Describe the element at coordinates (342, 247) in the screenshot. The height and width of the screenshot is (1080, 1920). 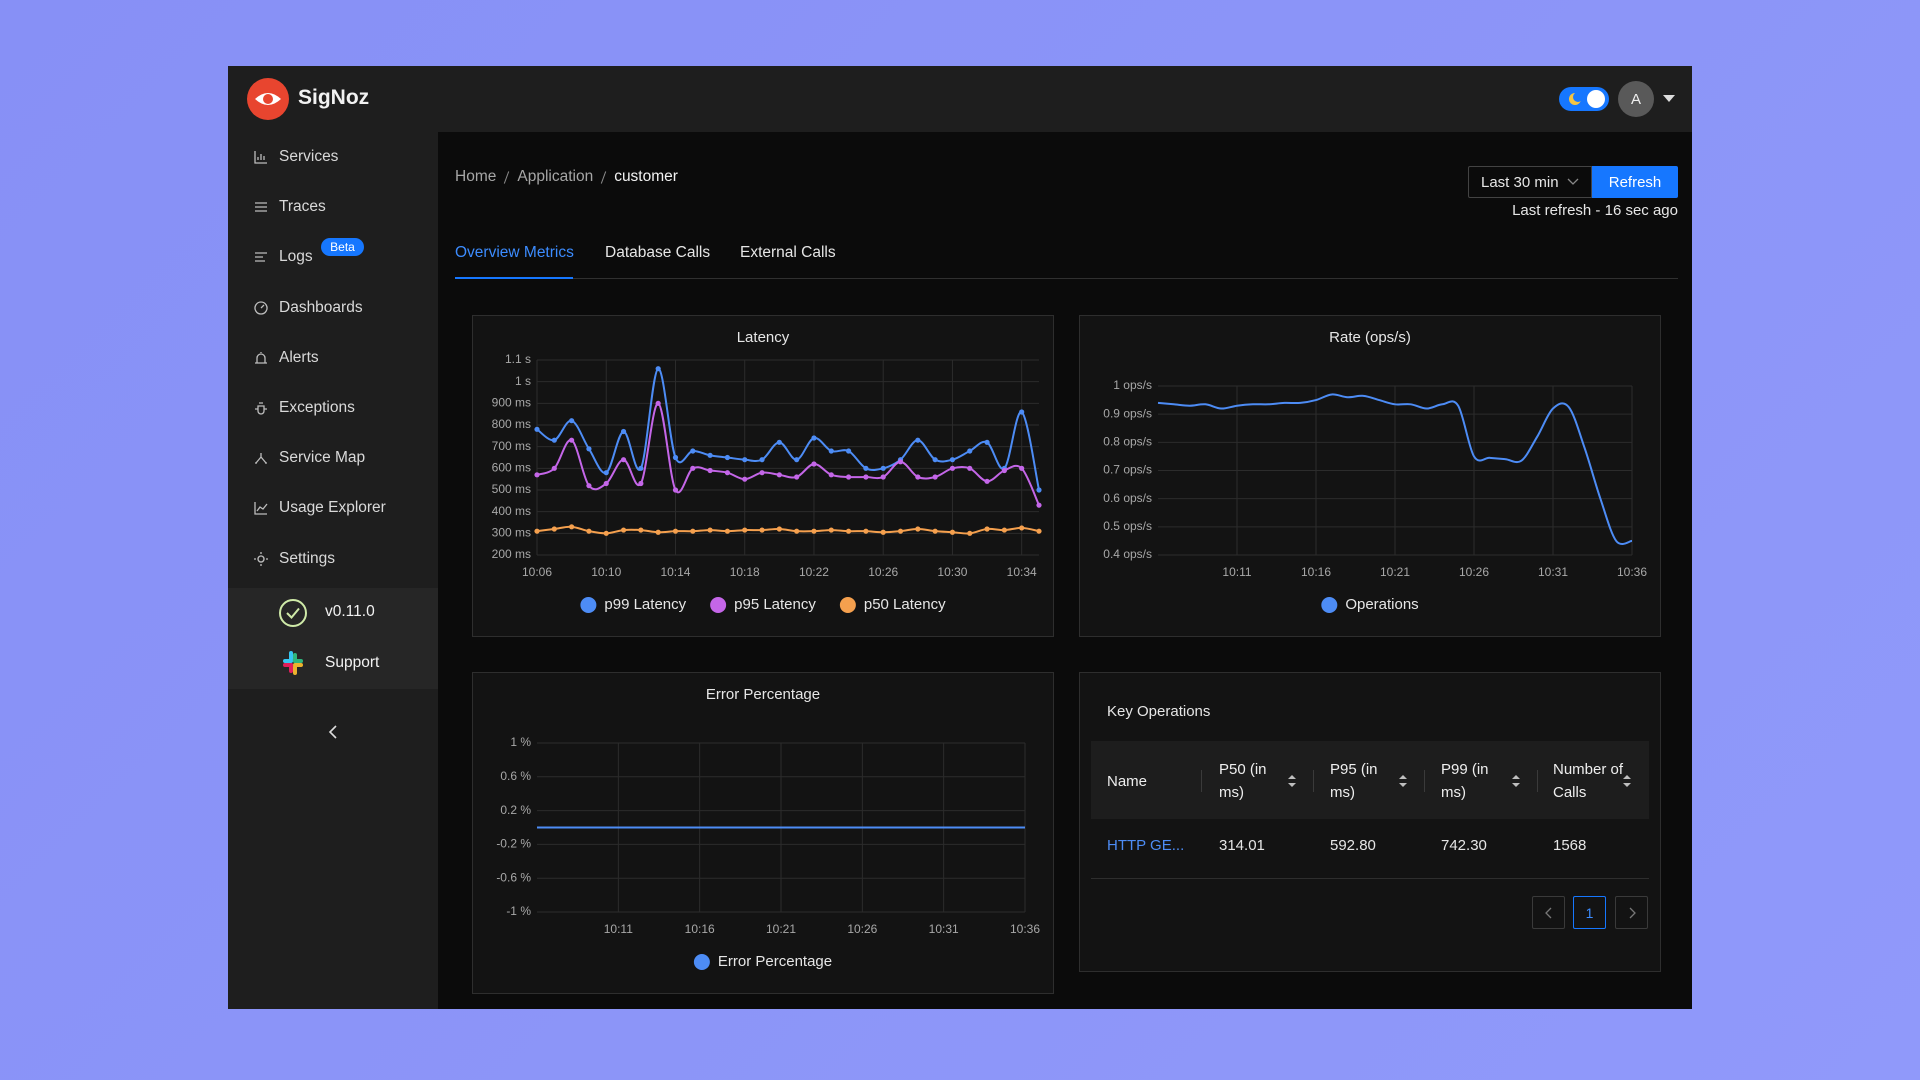
I see `beta-badge: Beta` at that location.